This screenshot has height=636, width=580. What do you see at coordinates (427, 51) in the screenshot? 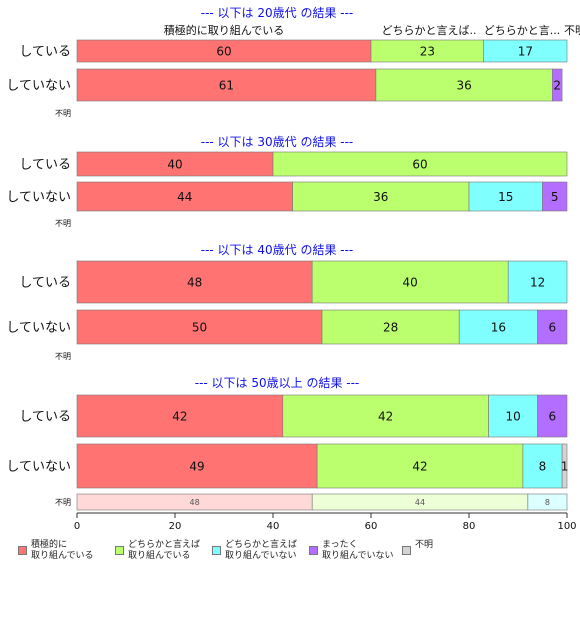
I see `bar-value-label: 23` at bounding box center [427, 51].